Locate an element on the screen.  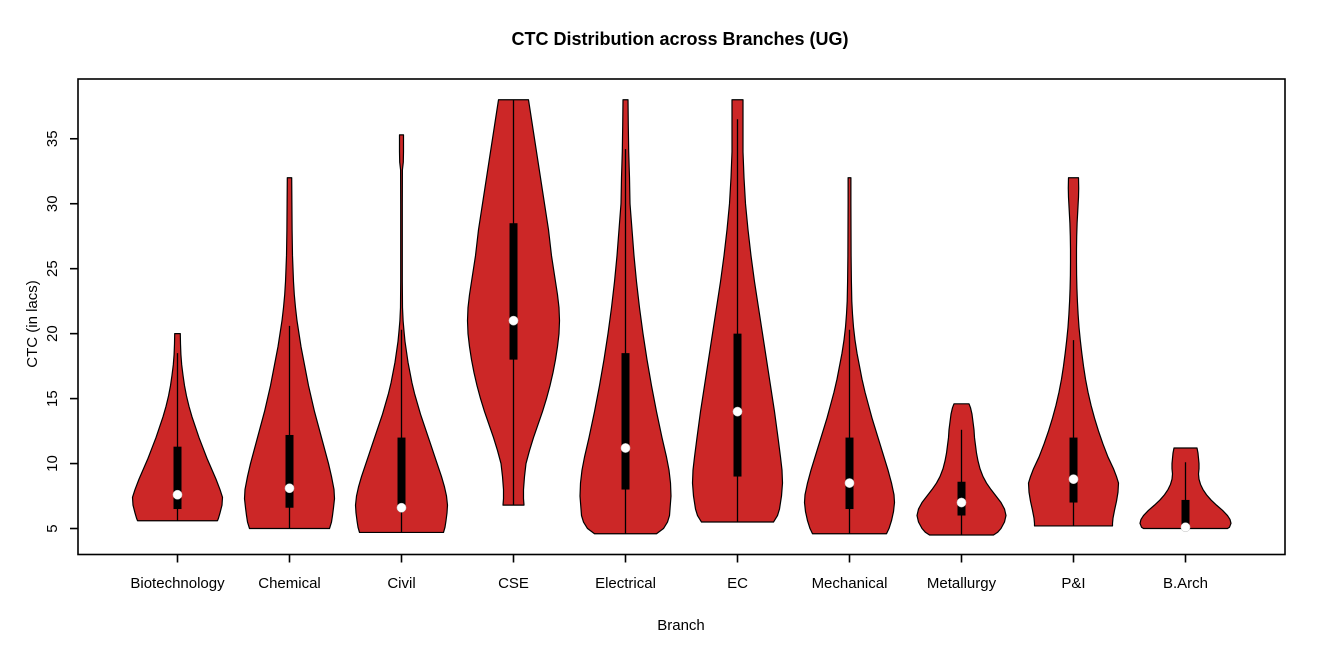
x-tick-label: Chemical is located at coordinates (289, 583).